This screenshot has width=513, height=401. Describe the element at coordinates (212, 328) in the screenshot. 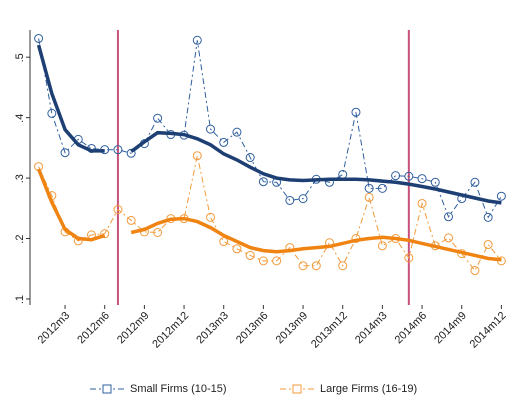

I see `x-tick-label: 2013m3` at that location.